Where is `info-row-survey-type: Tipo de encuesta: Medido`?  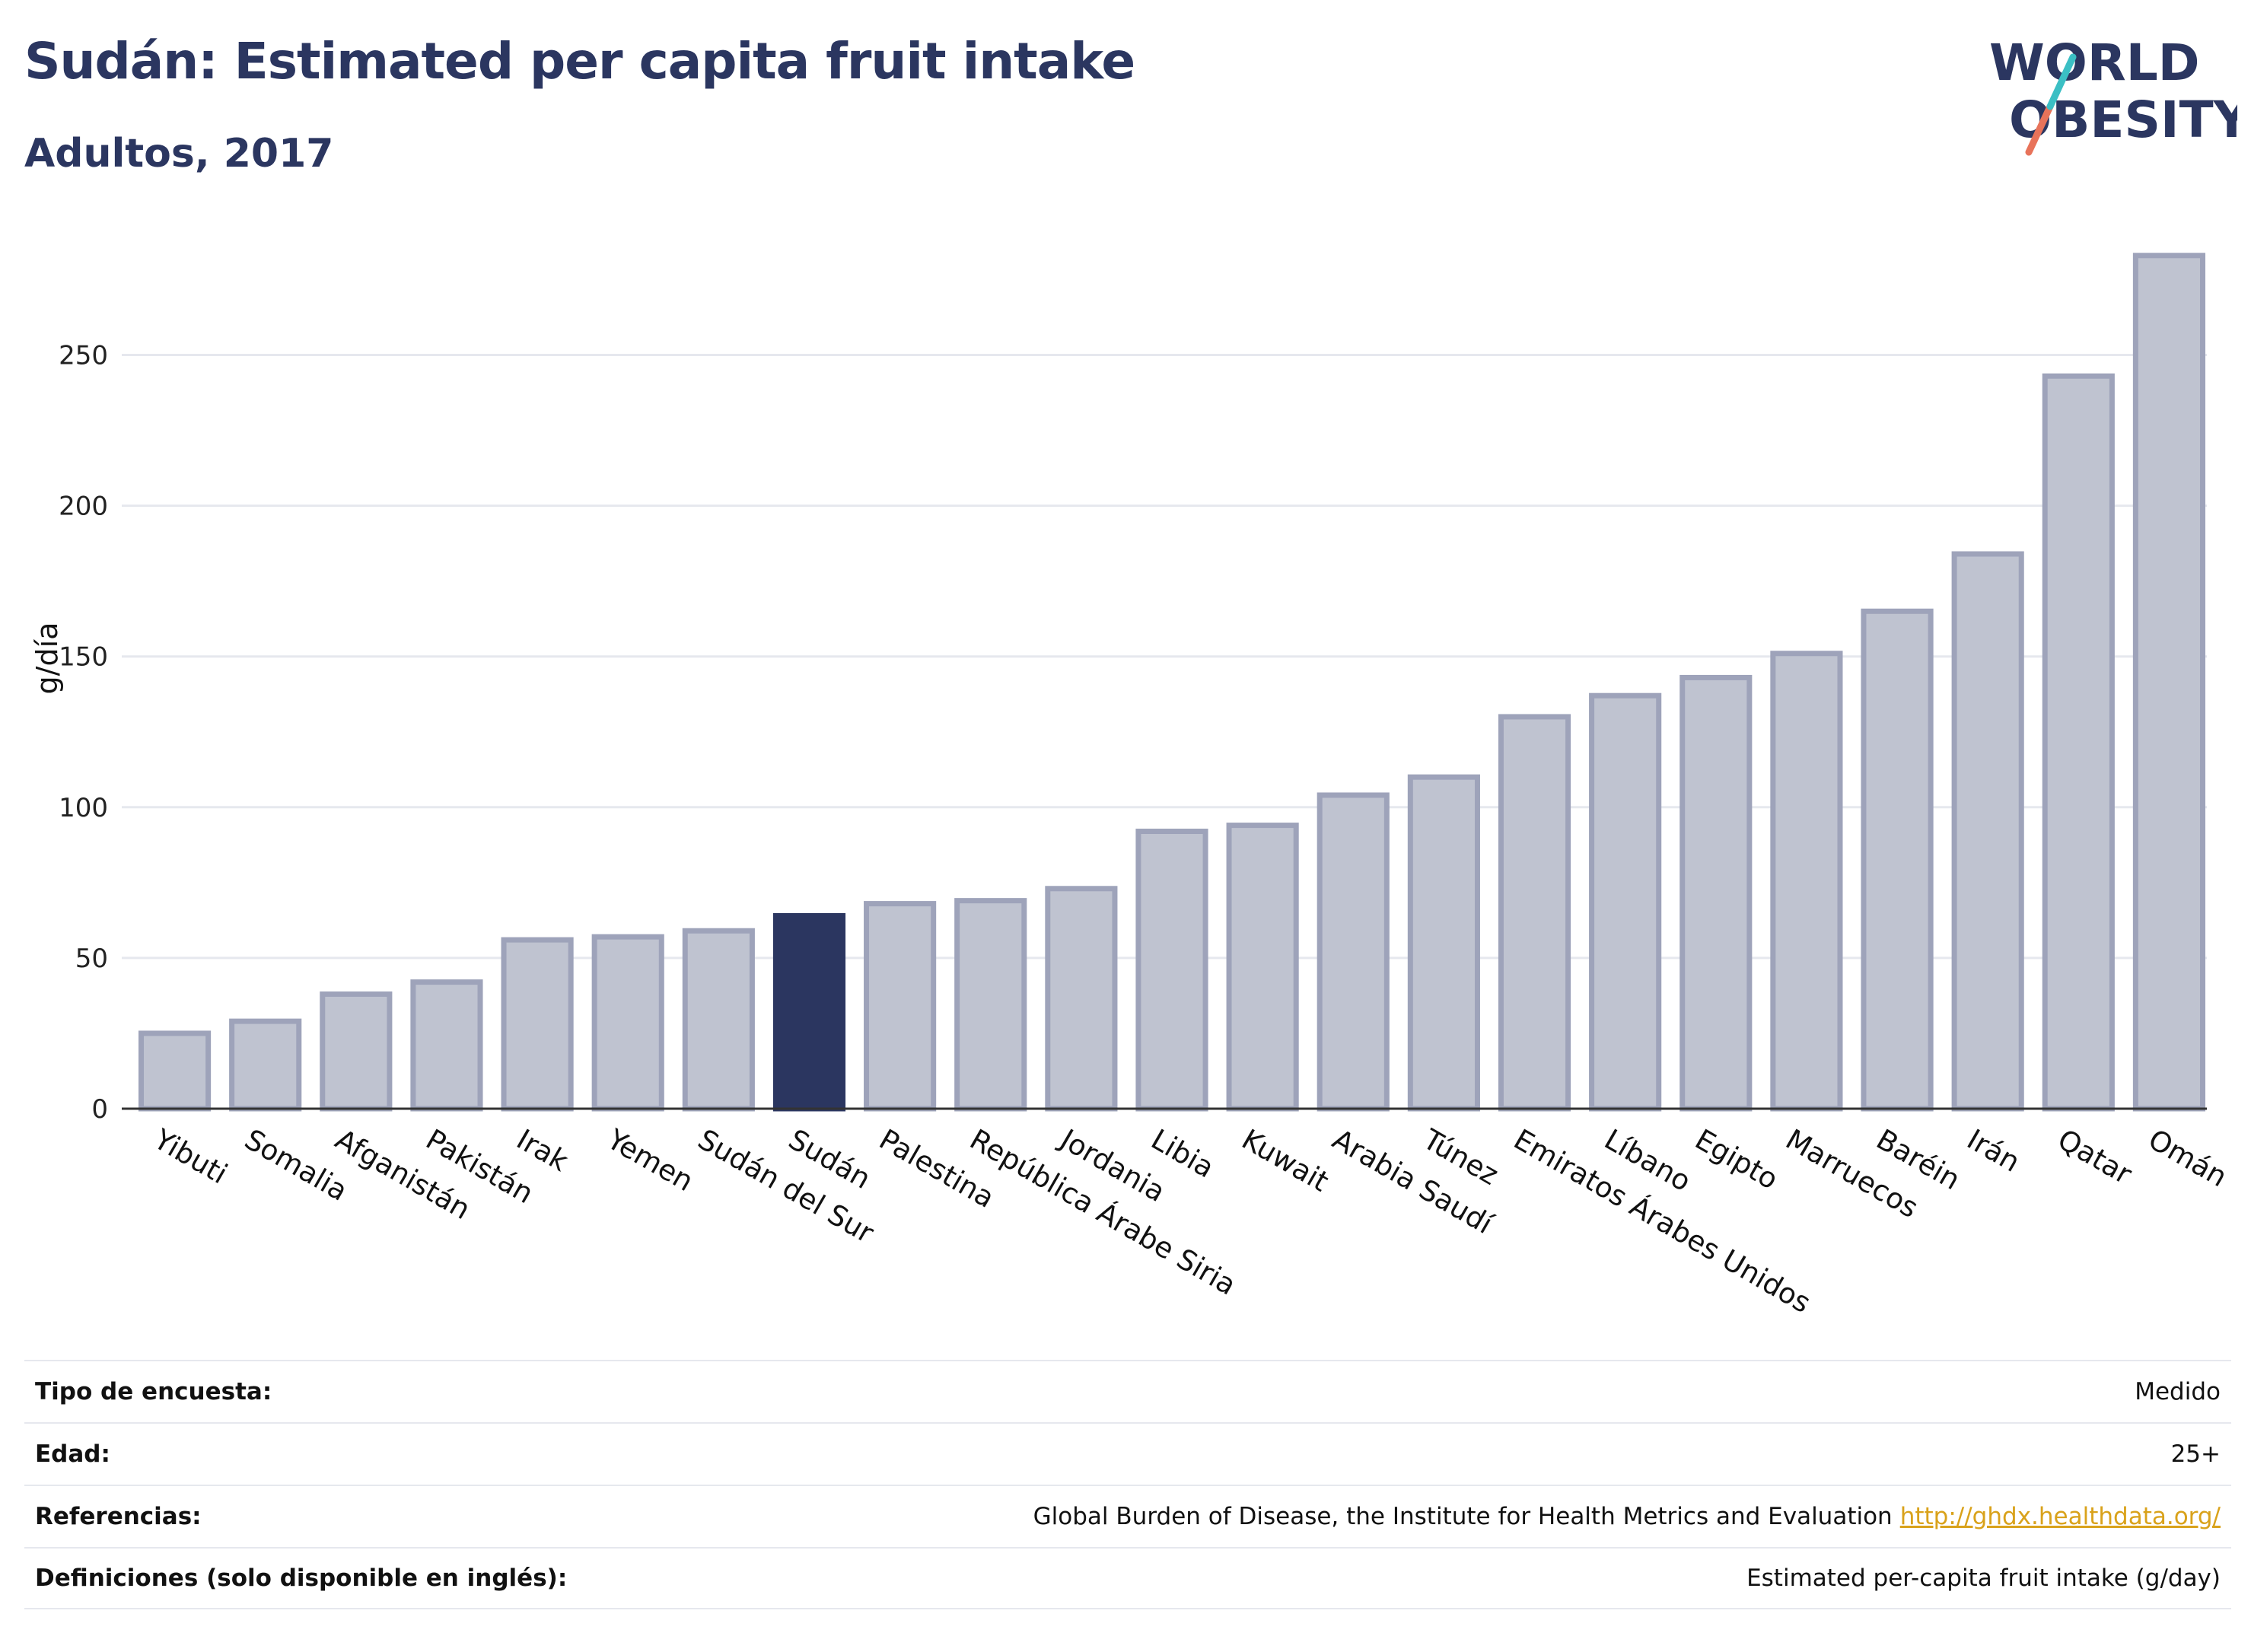 info-row-survey-type: Tipo de encuesta: Medido is located at coordinates (1127, 1391).